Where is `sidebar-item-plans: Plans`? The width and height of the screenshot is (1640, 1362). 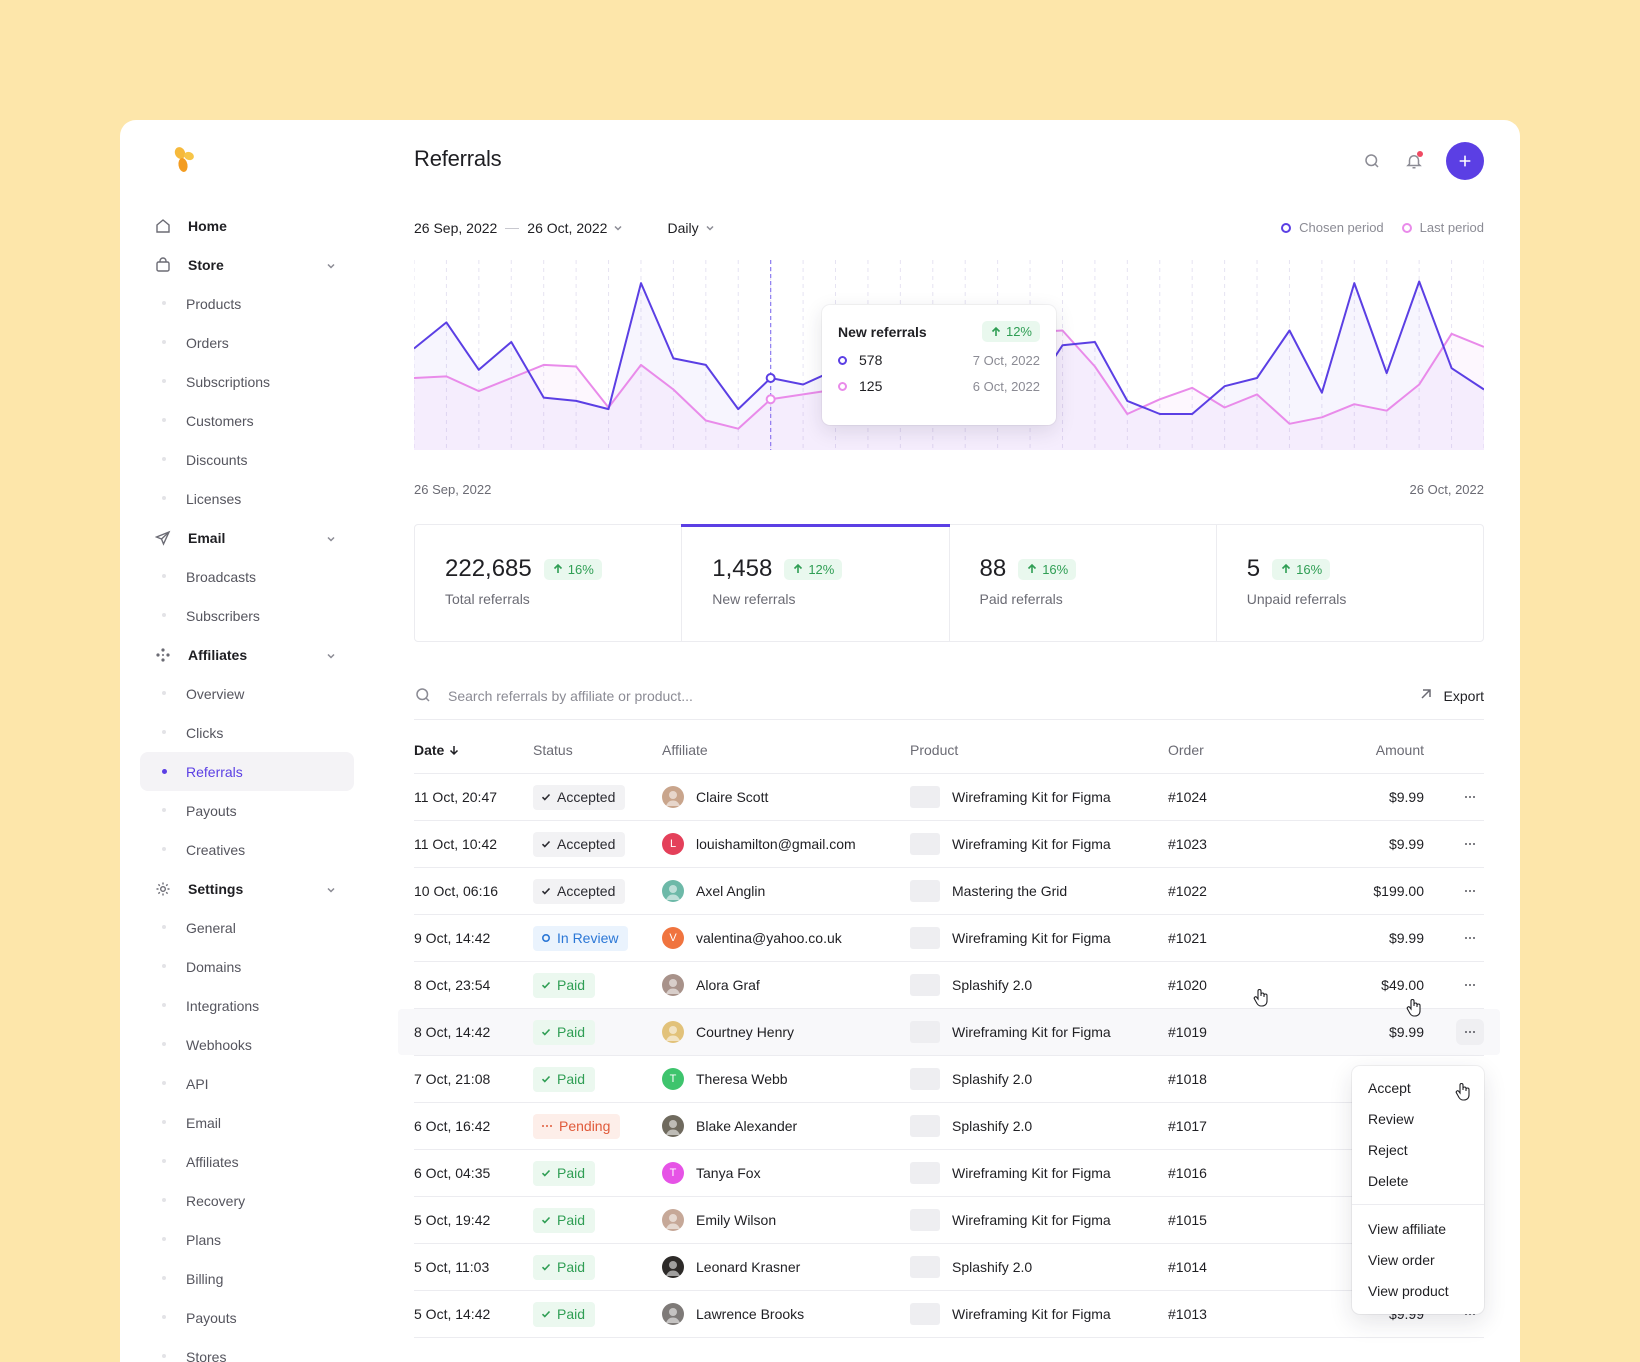
sidebar-item-plans: Plans is located at coordinates (247, 1239).